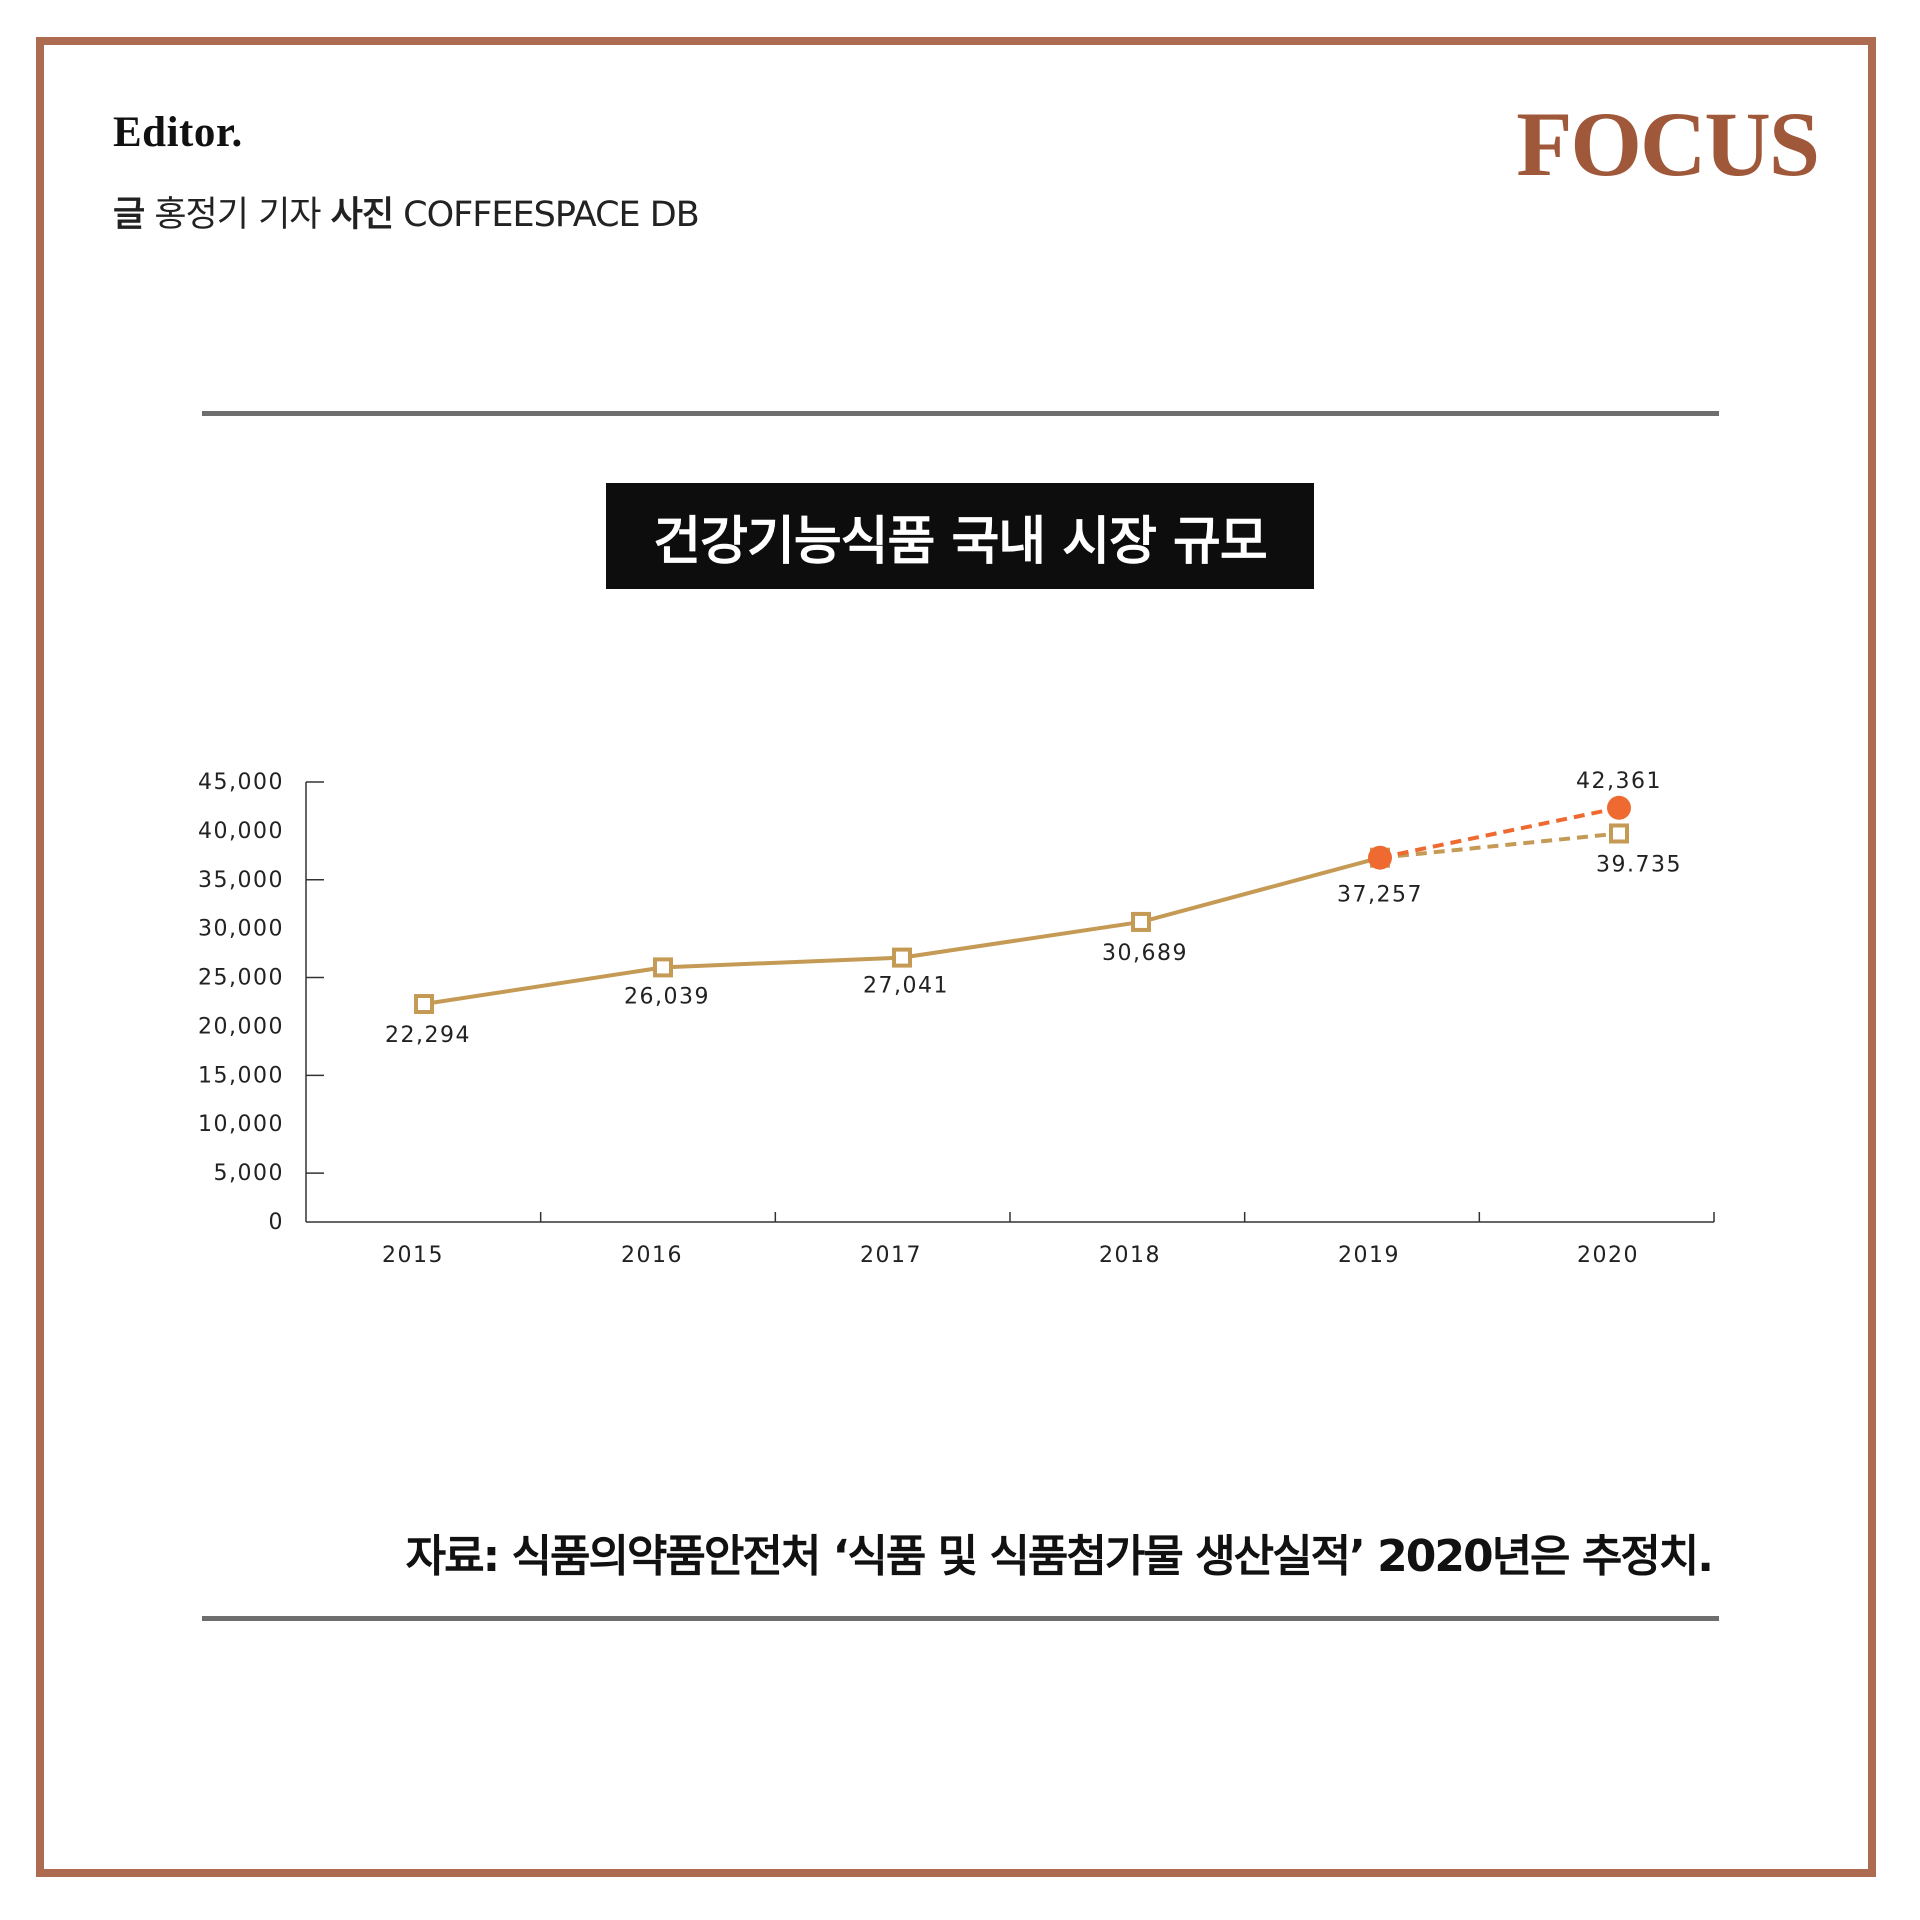 The height and width of the screenshot is (1920, 1920). Describe the element at coordinates (413, 1255) in the screenshot. I see `x-tick-label: 2015` at that location.